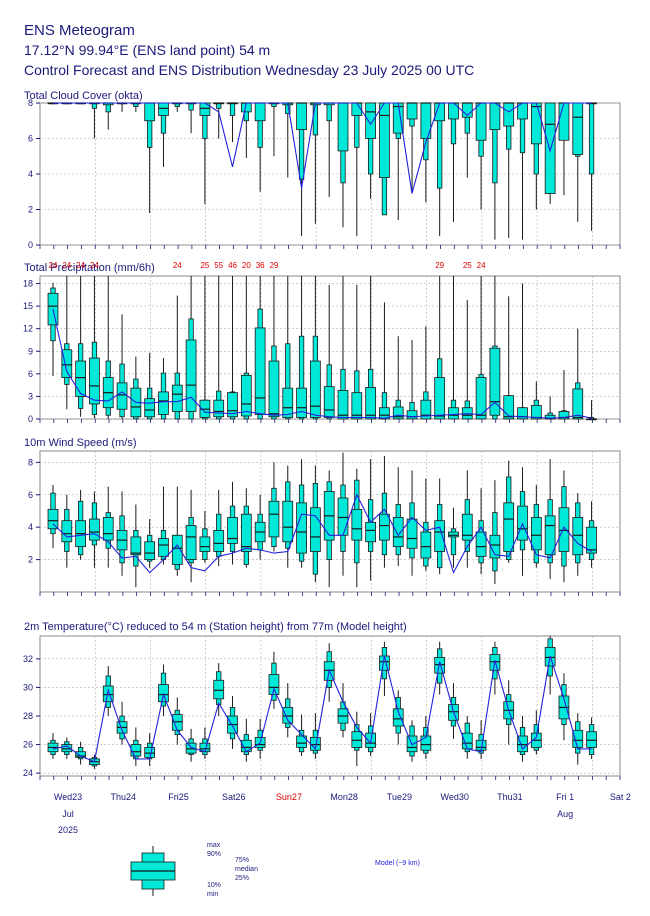 Image resolution: width=650 pixels, height=916 pixels. I want to click on panel-title: 10m Wind Speed (m/s), so click(80, 443).